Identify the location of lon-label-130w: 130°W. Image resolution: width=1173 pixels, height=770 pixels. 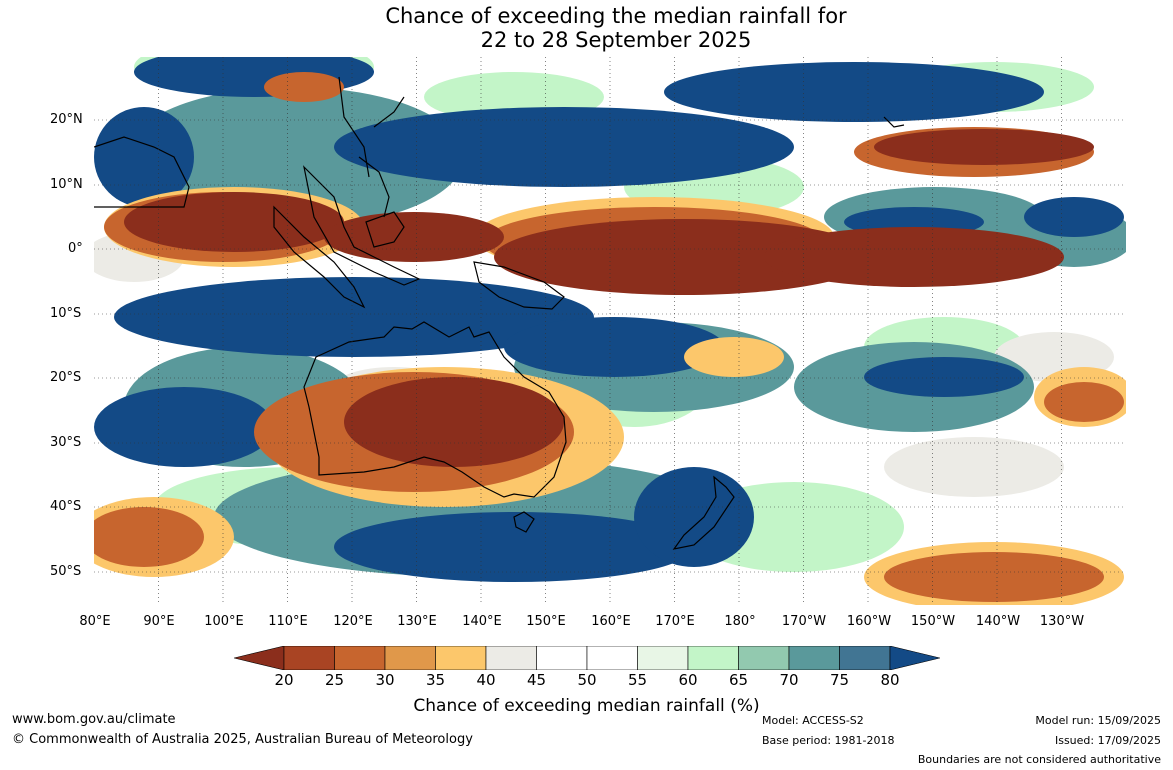
(1062, 621).